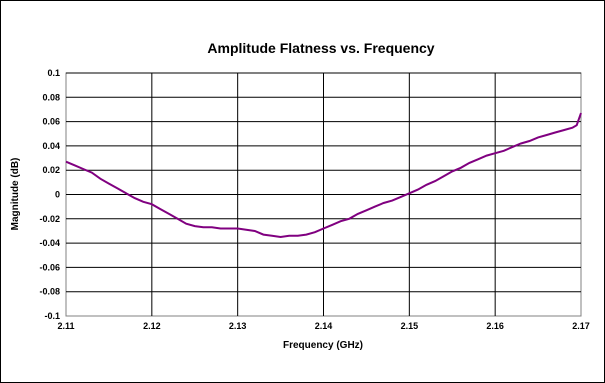  Describe the element at coordinates (15, 194) in the screenshot. I see `y-axis-label: Magnitude (dB)` at that location.